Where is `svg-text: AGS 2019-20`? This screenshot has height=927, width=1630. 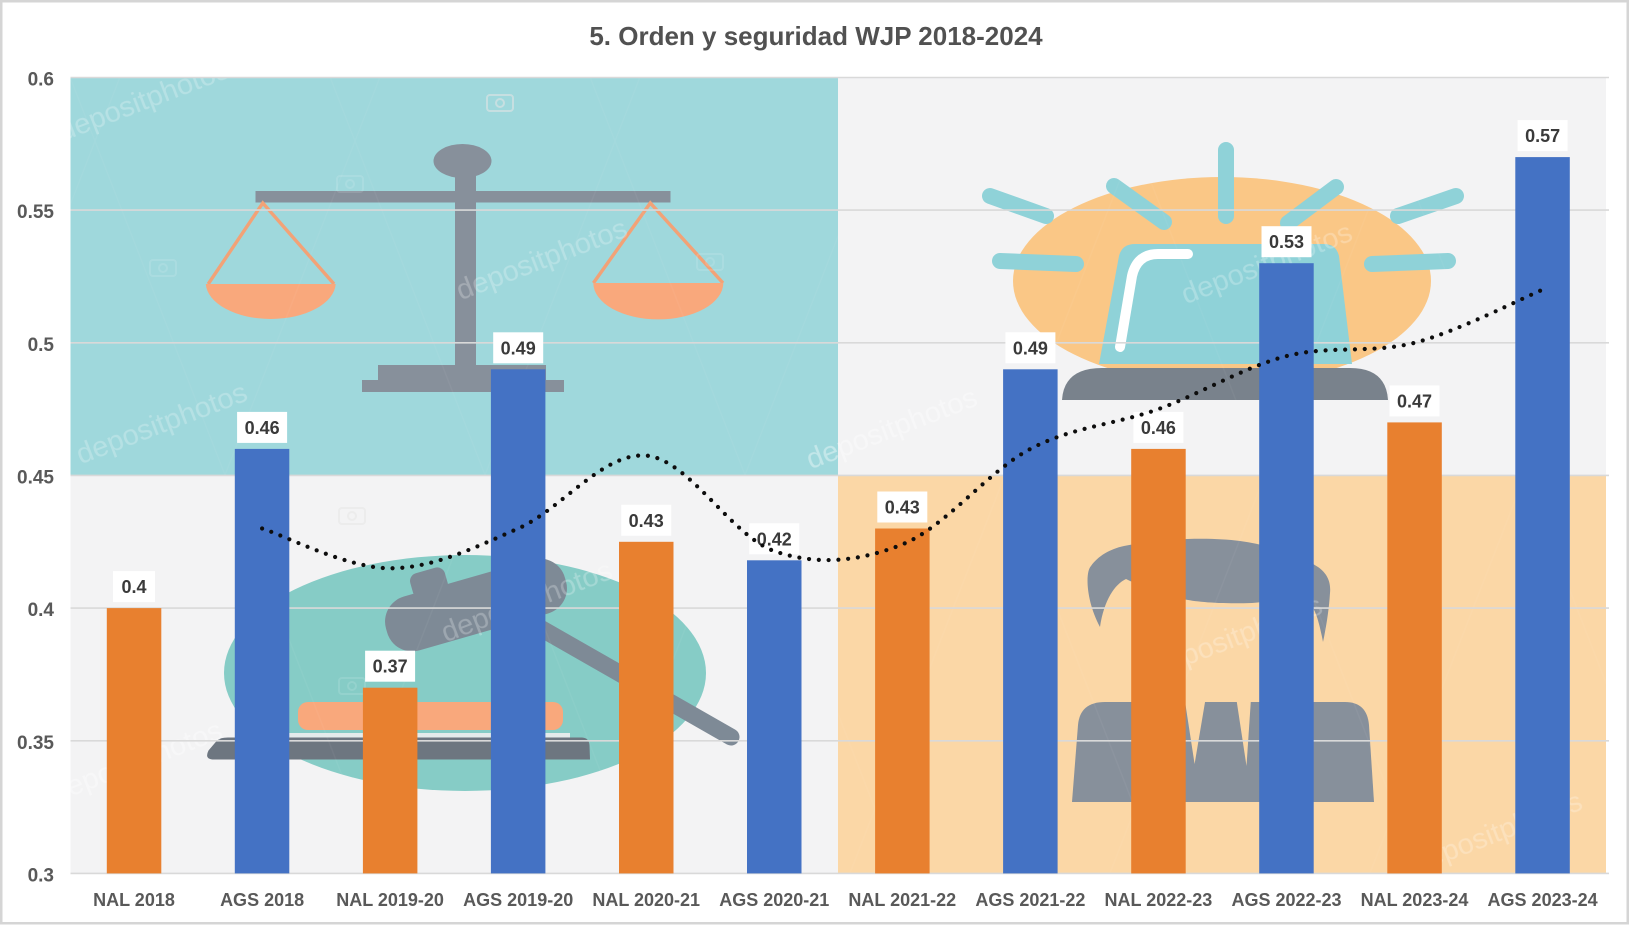 svg-text: AGS 2019-20 is located at coordinates (518, 900).